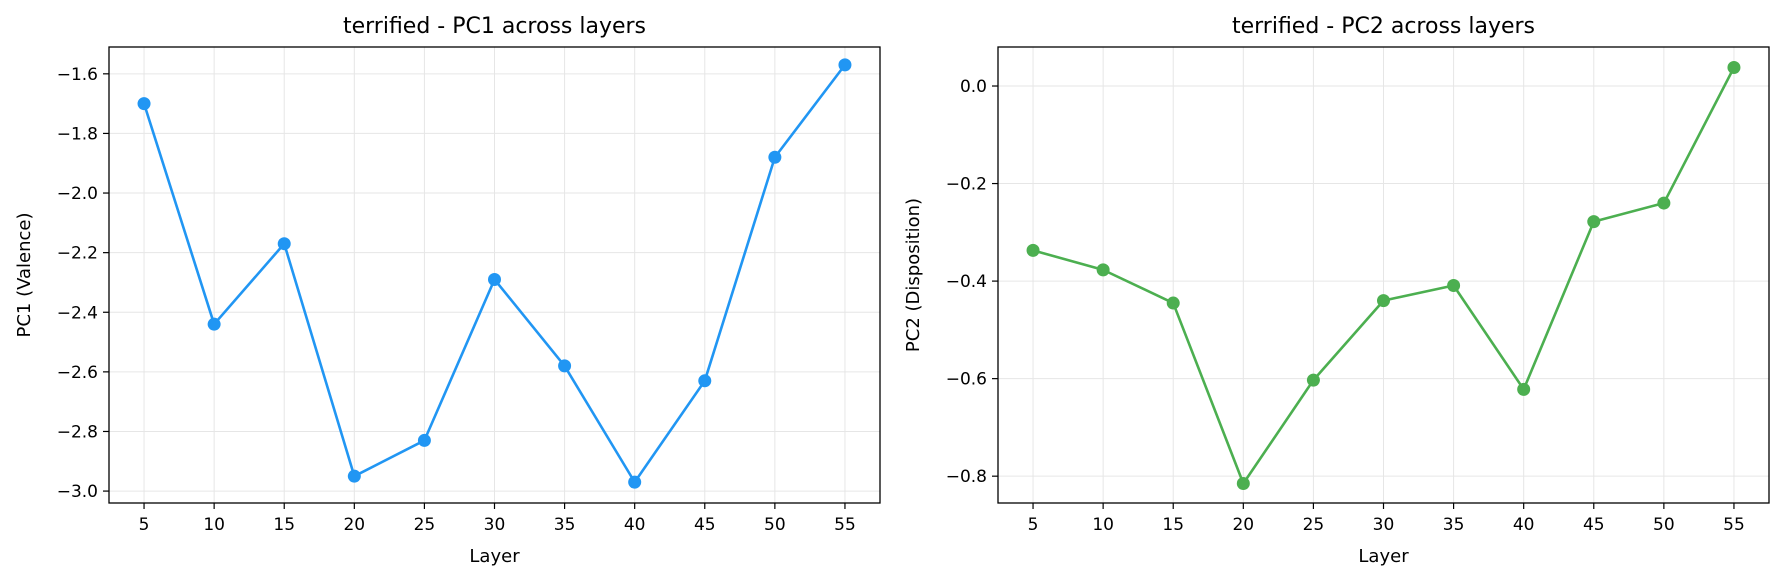 This screenshot has width=1784, height=581. What do you see at coordinates (77, 75) in the screenshot?
I see `pc1-y-tick-label: −1.6` at bounding box center [77, 75].